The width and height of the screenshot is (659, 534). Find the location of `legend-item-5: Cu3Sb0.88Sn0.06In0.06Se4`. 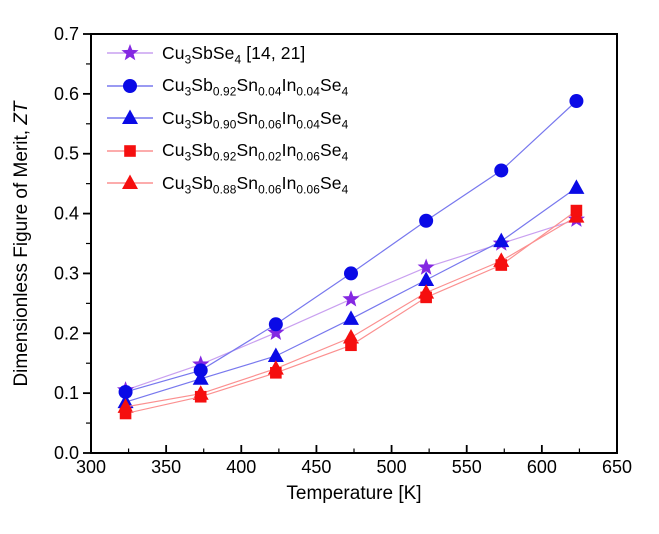

legend-item-5: Cu3Sb0.88Sn0.06In0.06Se4 is located at coordinates (227, 183).